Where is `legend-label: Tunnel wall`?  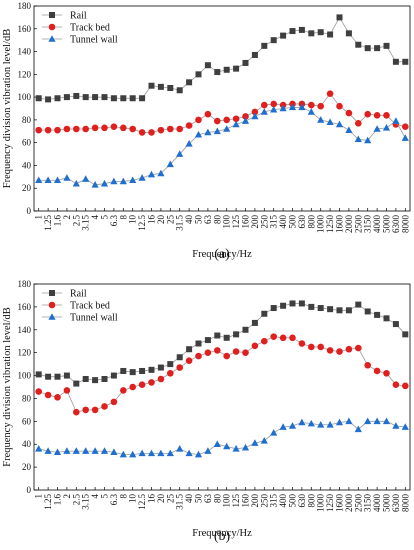 legend-label: Tunnel wall is located at coordinates (94, 318).